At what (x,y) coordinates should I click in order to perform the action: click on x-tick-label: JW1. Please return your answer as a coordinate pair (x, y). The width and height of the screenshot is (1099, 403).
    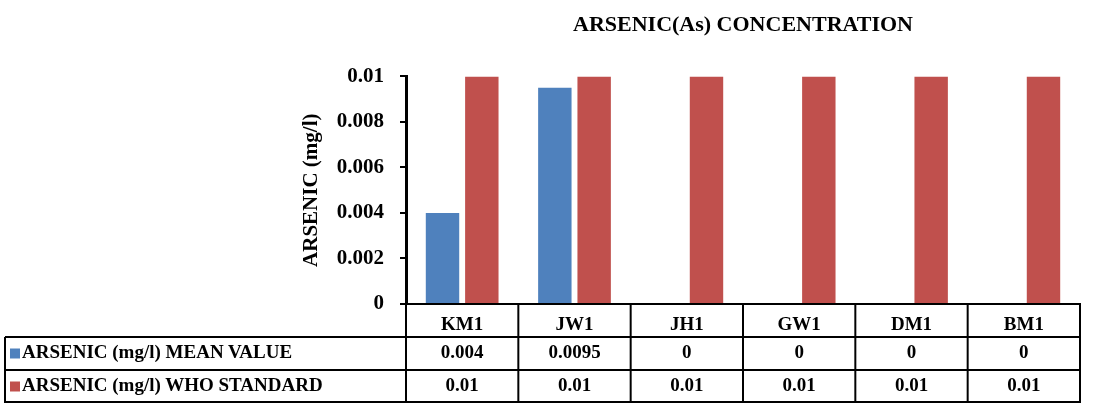
    Looking at the image, I should click on (574, 324).